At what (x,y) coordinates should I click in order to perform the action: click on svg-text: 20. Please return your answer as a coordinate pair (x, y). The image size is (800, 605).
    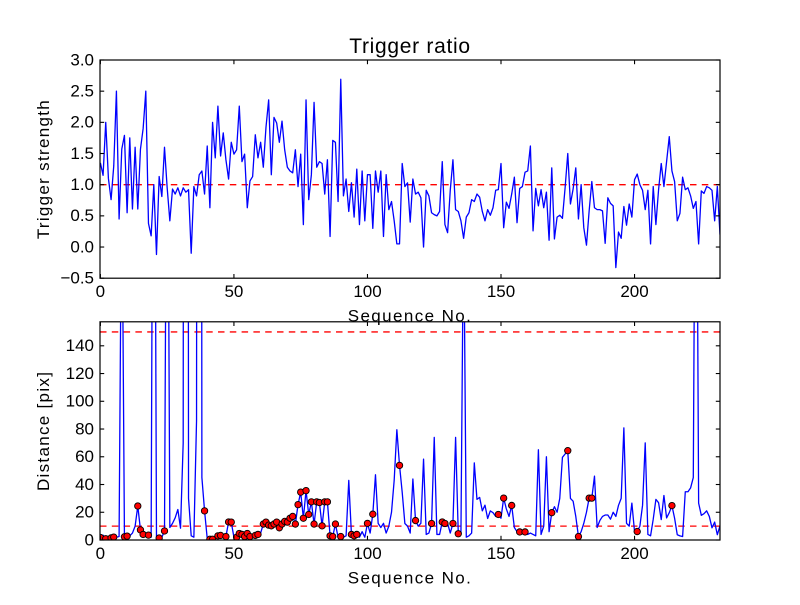
    Looking at the image, I should click on (84, 512).